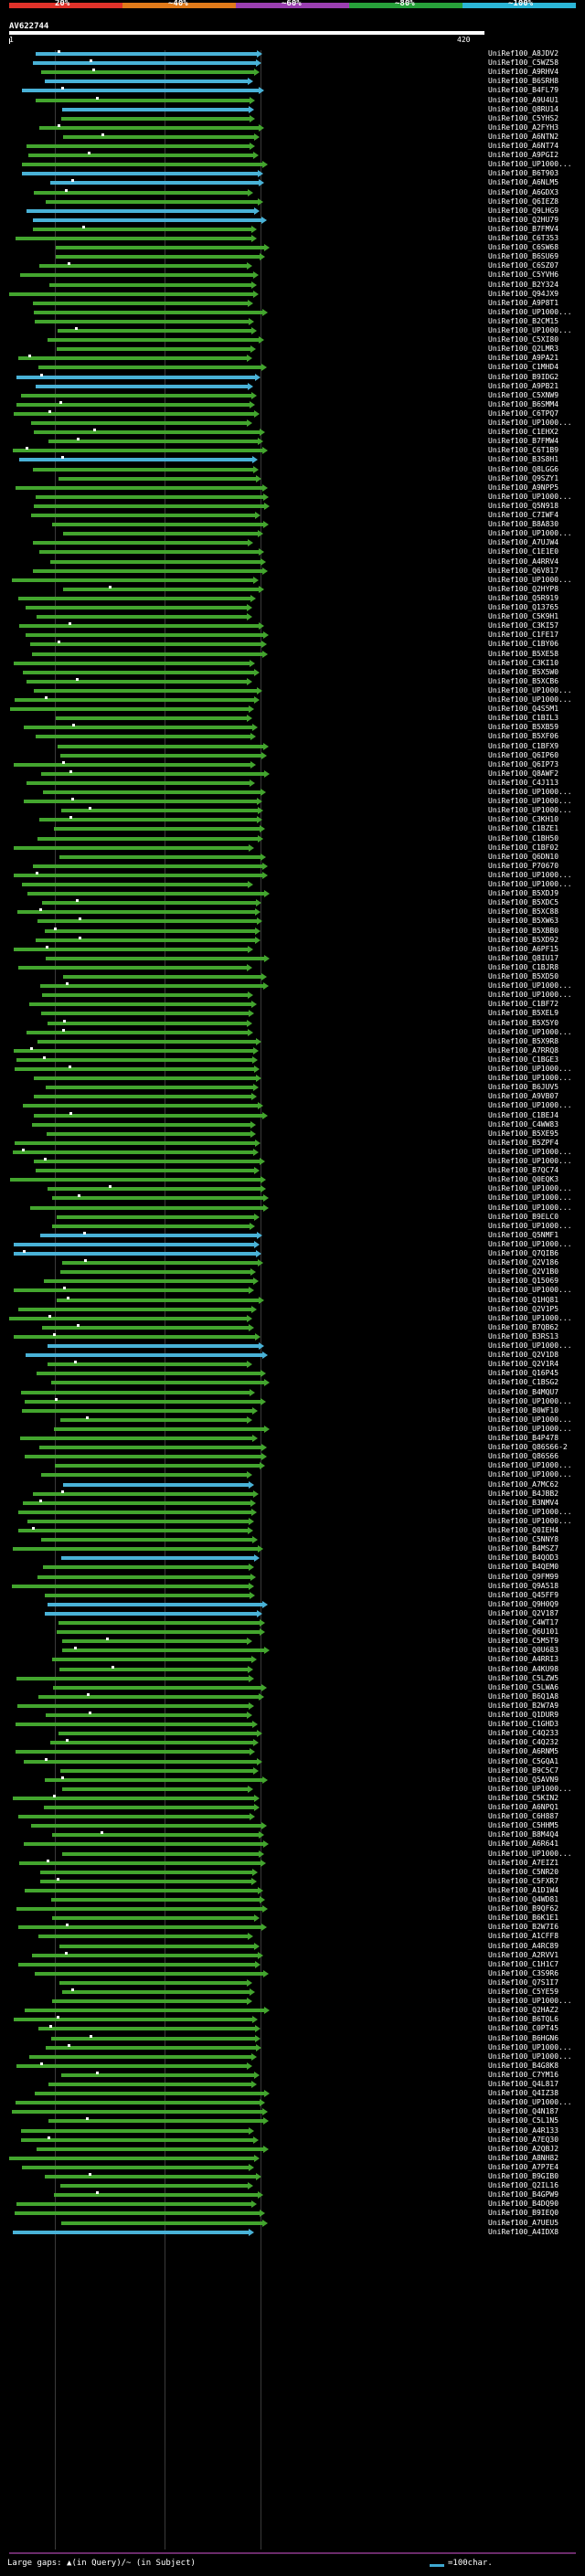 The image size is (585, 2576). I want to click on hit-row: UniRef100_A6NPQ1, so click(293, 1807).